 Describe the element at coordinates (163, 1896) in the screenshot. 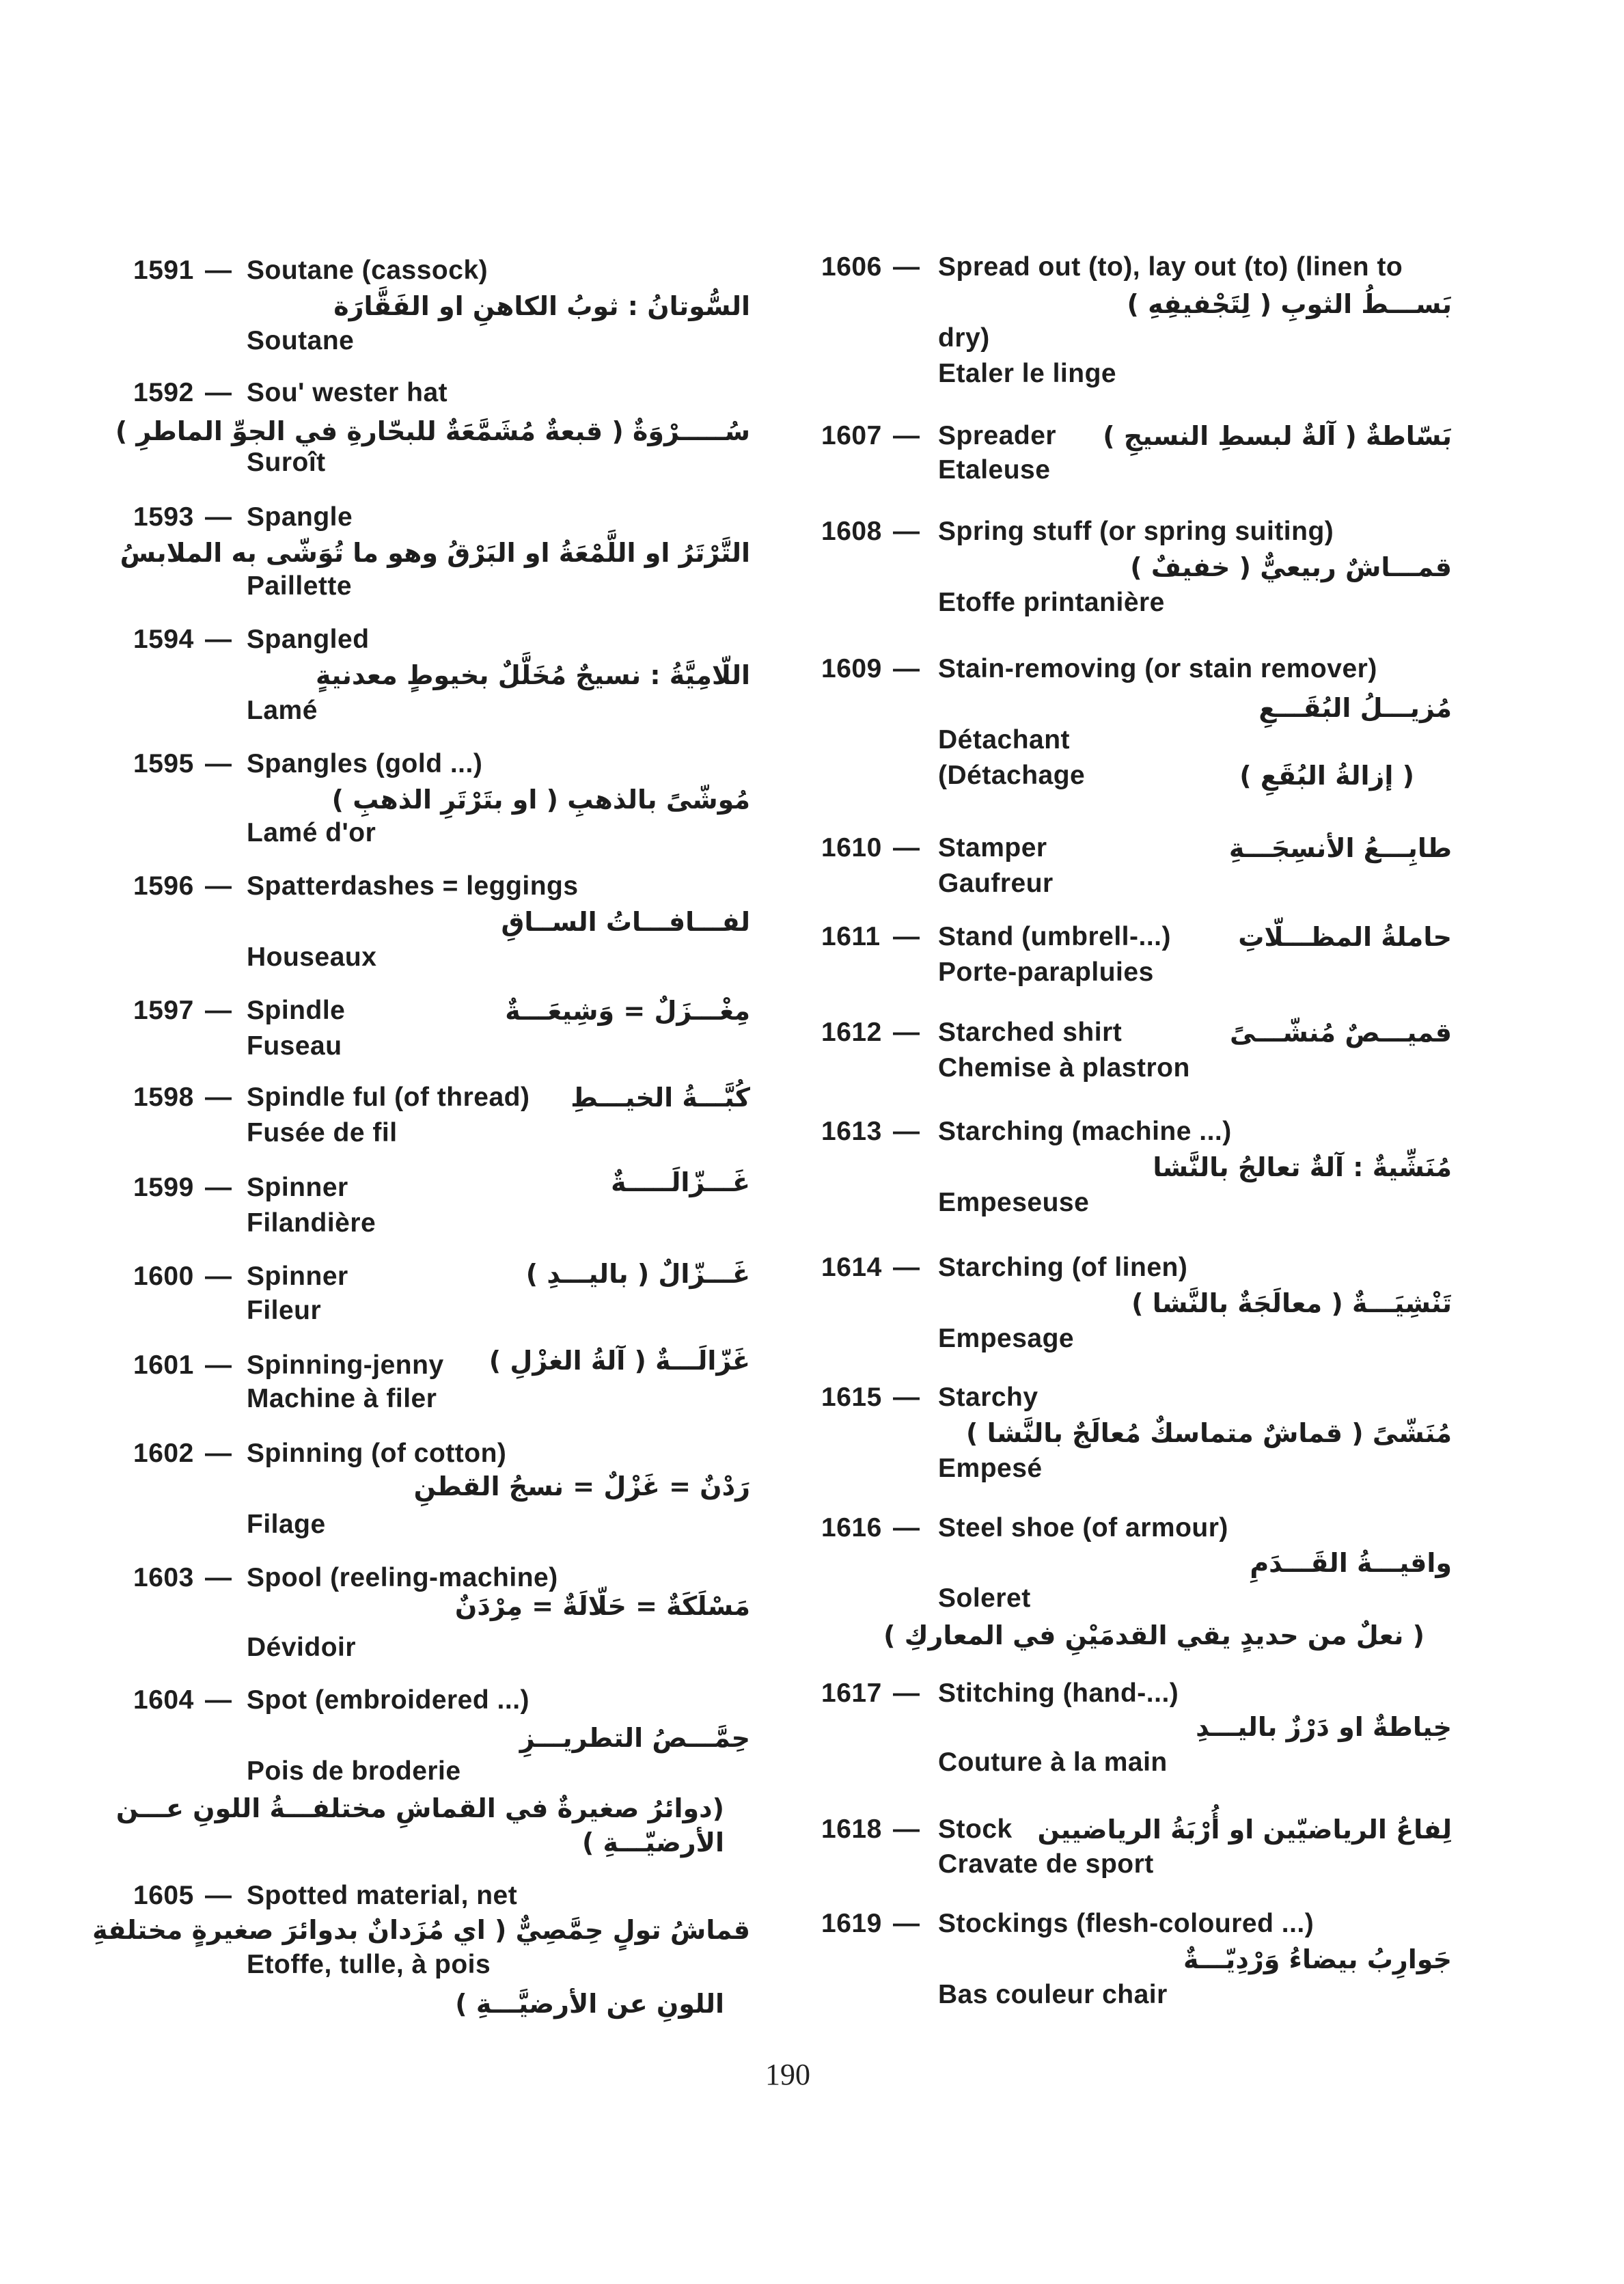

I see `entry-number: 1605` at that location.